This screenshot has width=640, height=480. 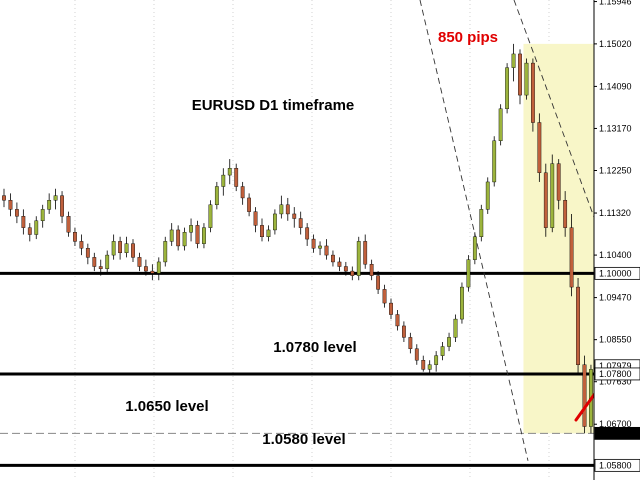 What do you see at coordinates (615, 86) in the screenshot?
I see `axis-tick-label: 1.14090` at bounding box center [615, 86].